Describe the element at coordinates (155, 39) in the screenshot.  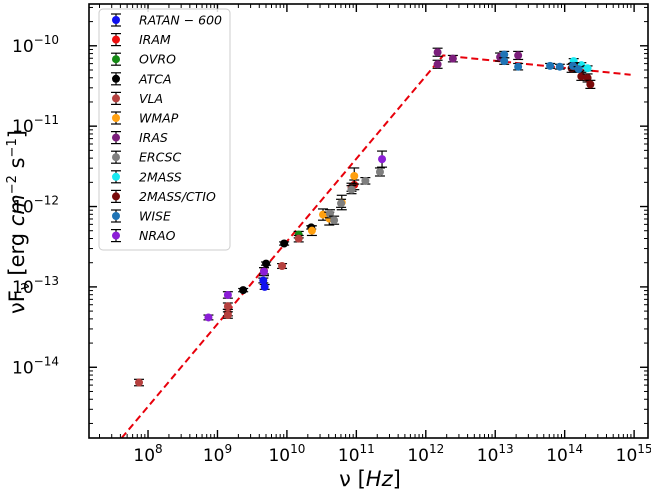
I see `legend-label: IRAM` at that location.